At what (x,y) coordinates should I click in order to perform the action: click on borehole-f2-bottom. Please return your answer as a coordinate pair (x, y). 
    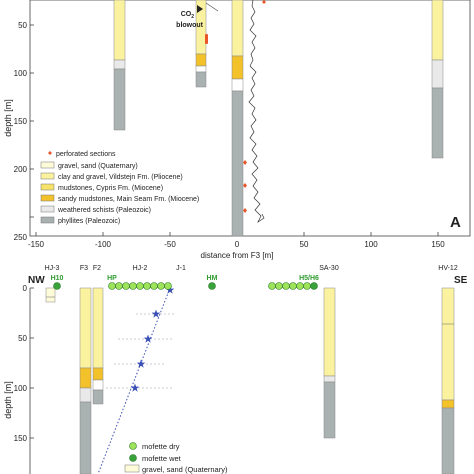
    Looking at the image, I should click on (98, 346).